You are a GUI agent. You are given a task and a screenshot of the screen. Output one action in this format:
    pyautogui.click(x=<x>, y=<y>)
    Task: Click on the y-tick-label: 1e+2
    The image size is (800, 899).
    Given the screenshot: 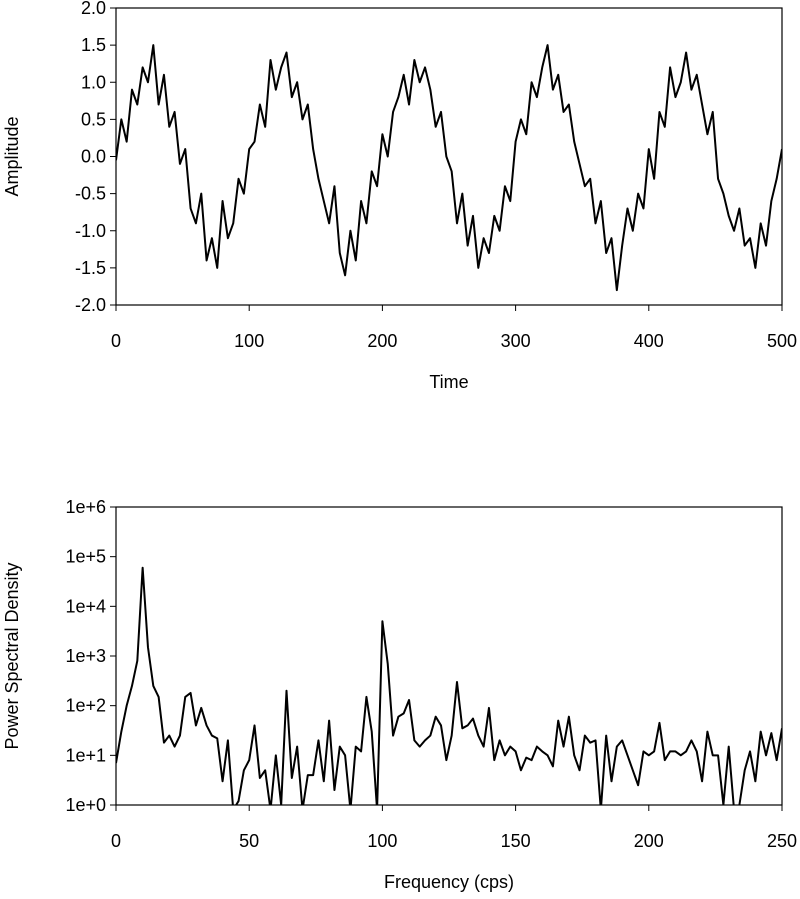 What is the action you would take?
    pyautogui.click(x=85, y=706)
    